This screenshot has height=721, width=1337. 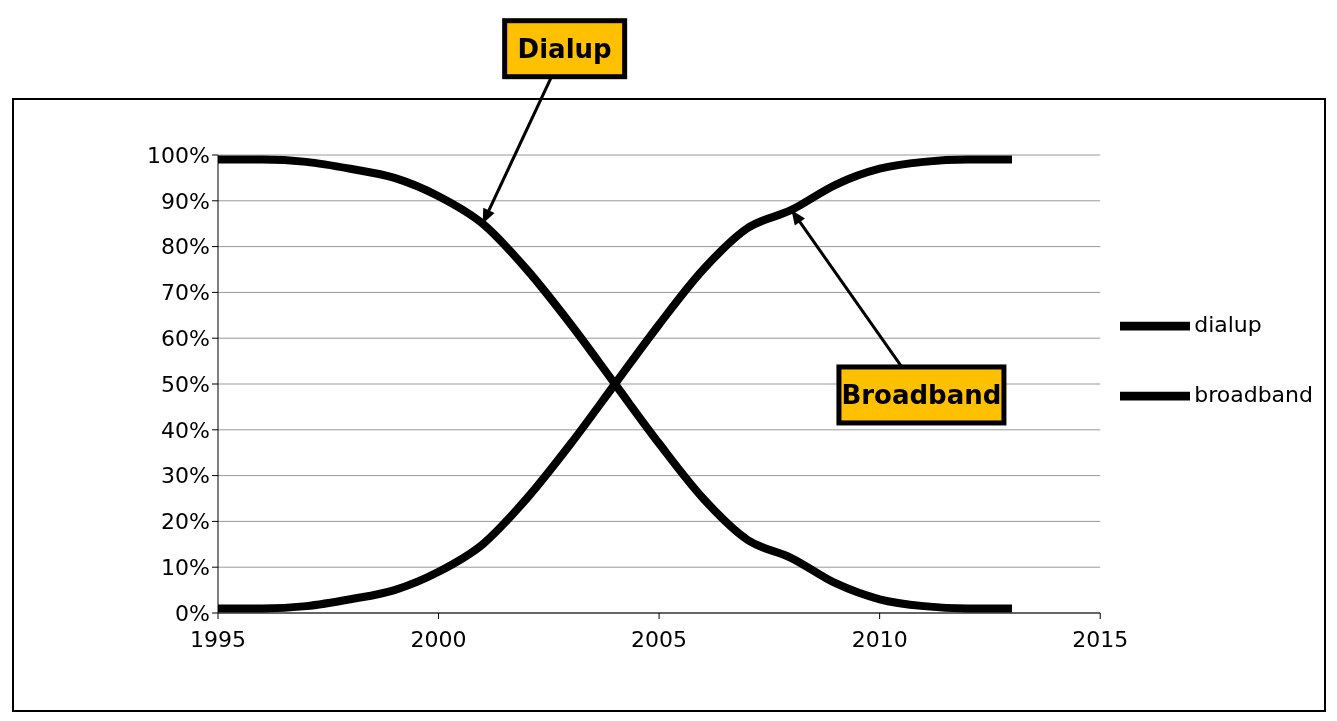 I want to click on y-tick-label: 100%, so click(x=178, y=155).